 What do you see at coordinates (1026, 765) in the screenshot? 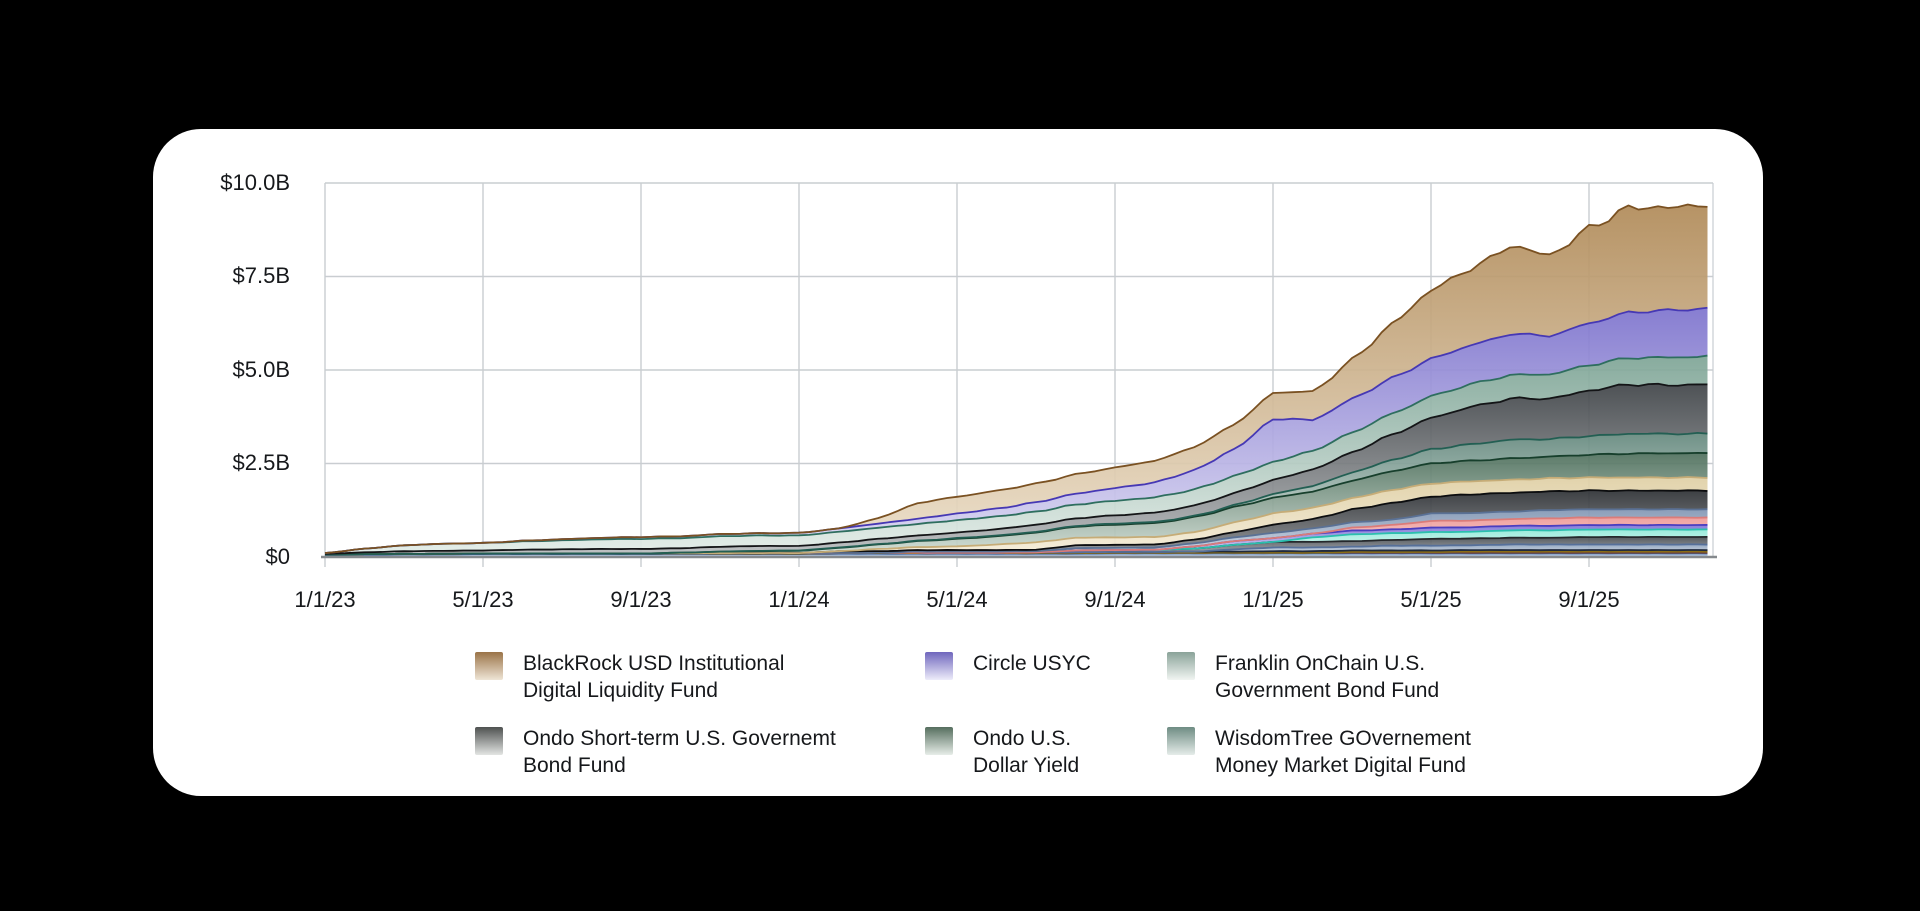
I see `legend-line2: Dollar Yield` at bounding box center [1026, 765].